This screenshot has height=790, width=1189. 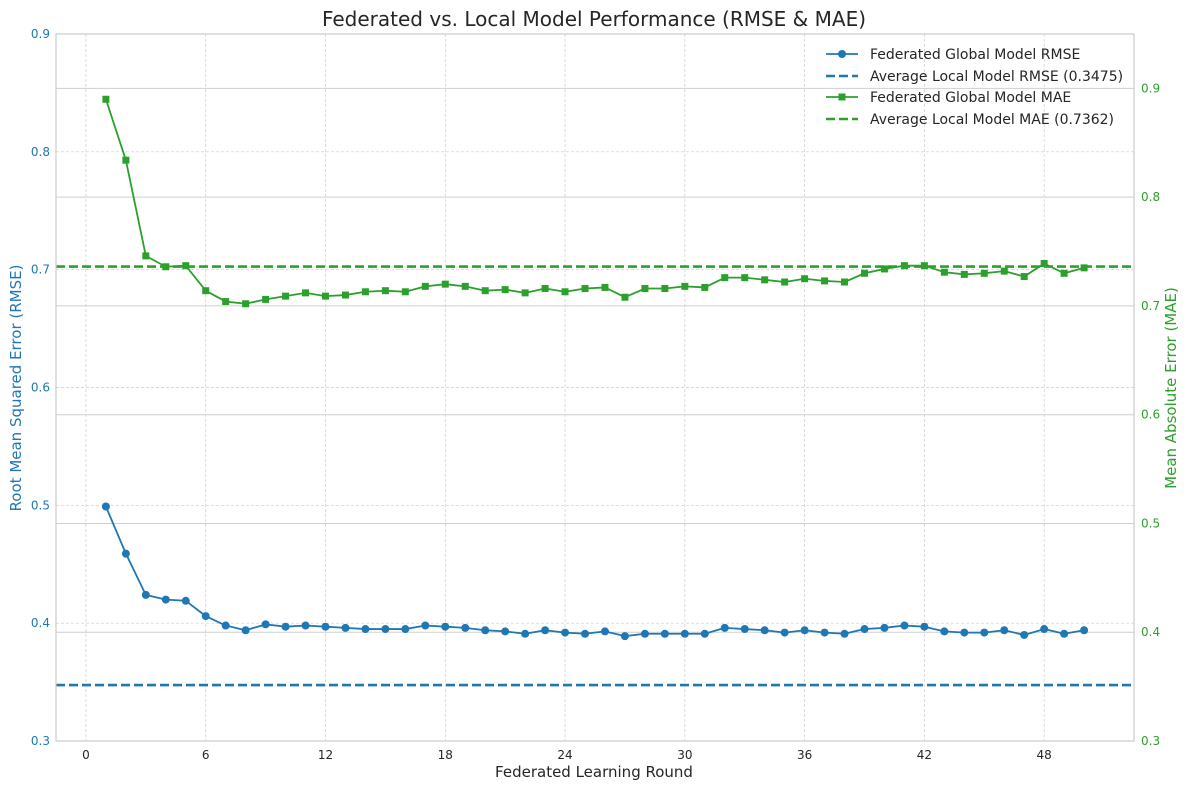 I want to click on y-right-tick-label: 0.9, so click(x=1150, y=88).